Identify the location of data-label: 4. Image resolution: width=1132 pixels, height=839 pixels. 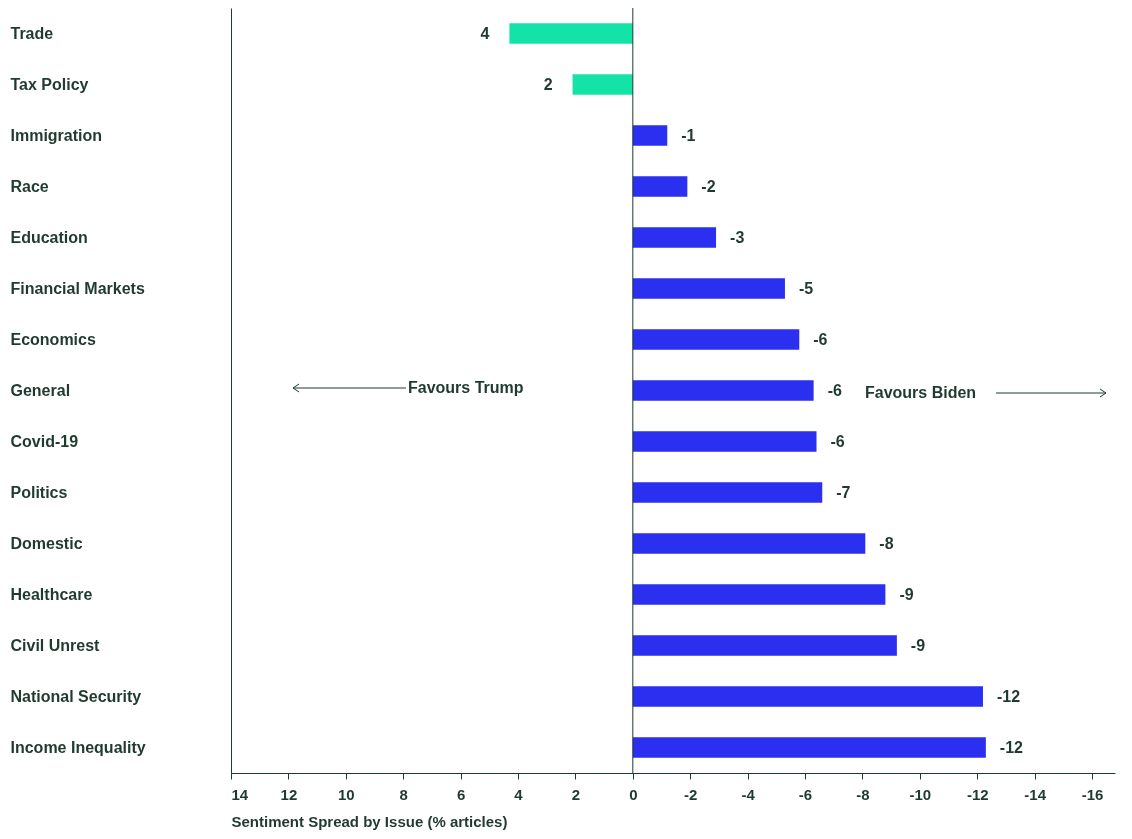
(485, 33).